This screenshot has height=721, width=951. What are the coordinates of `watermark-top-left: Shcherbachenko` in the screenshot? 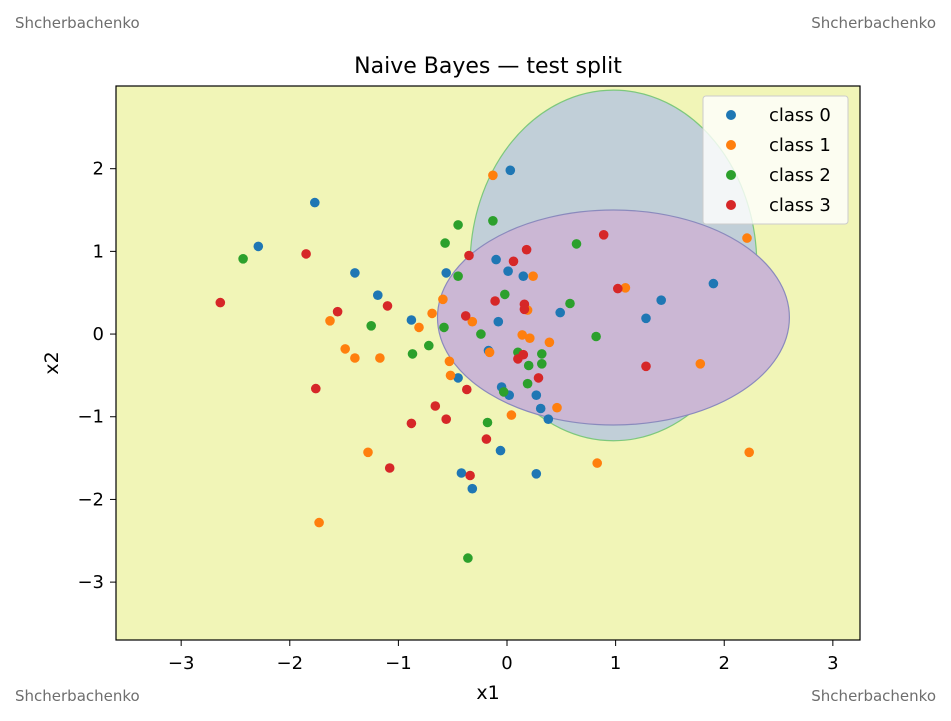 It's located at (77, 23).